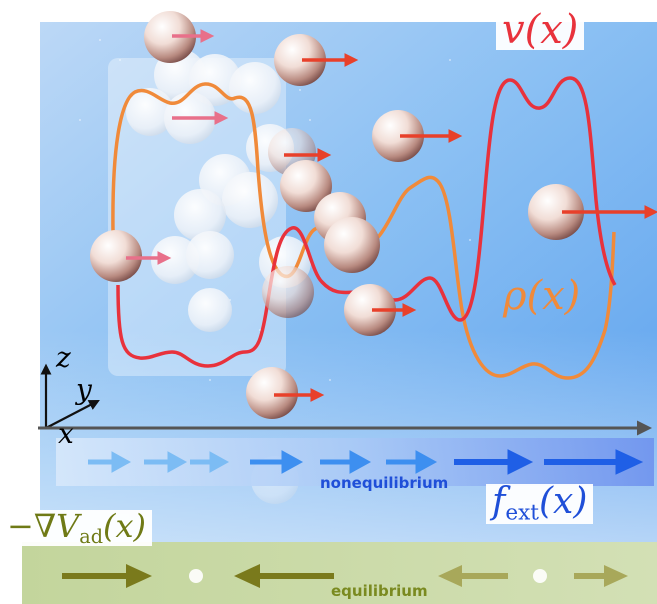  What do you see at coordinates (77, 528) in the screenshot?
I see `adiabatic-force-label: −∇Vad(x)` at bounding box center [77, 528].